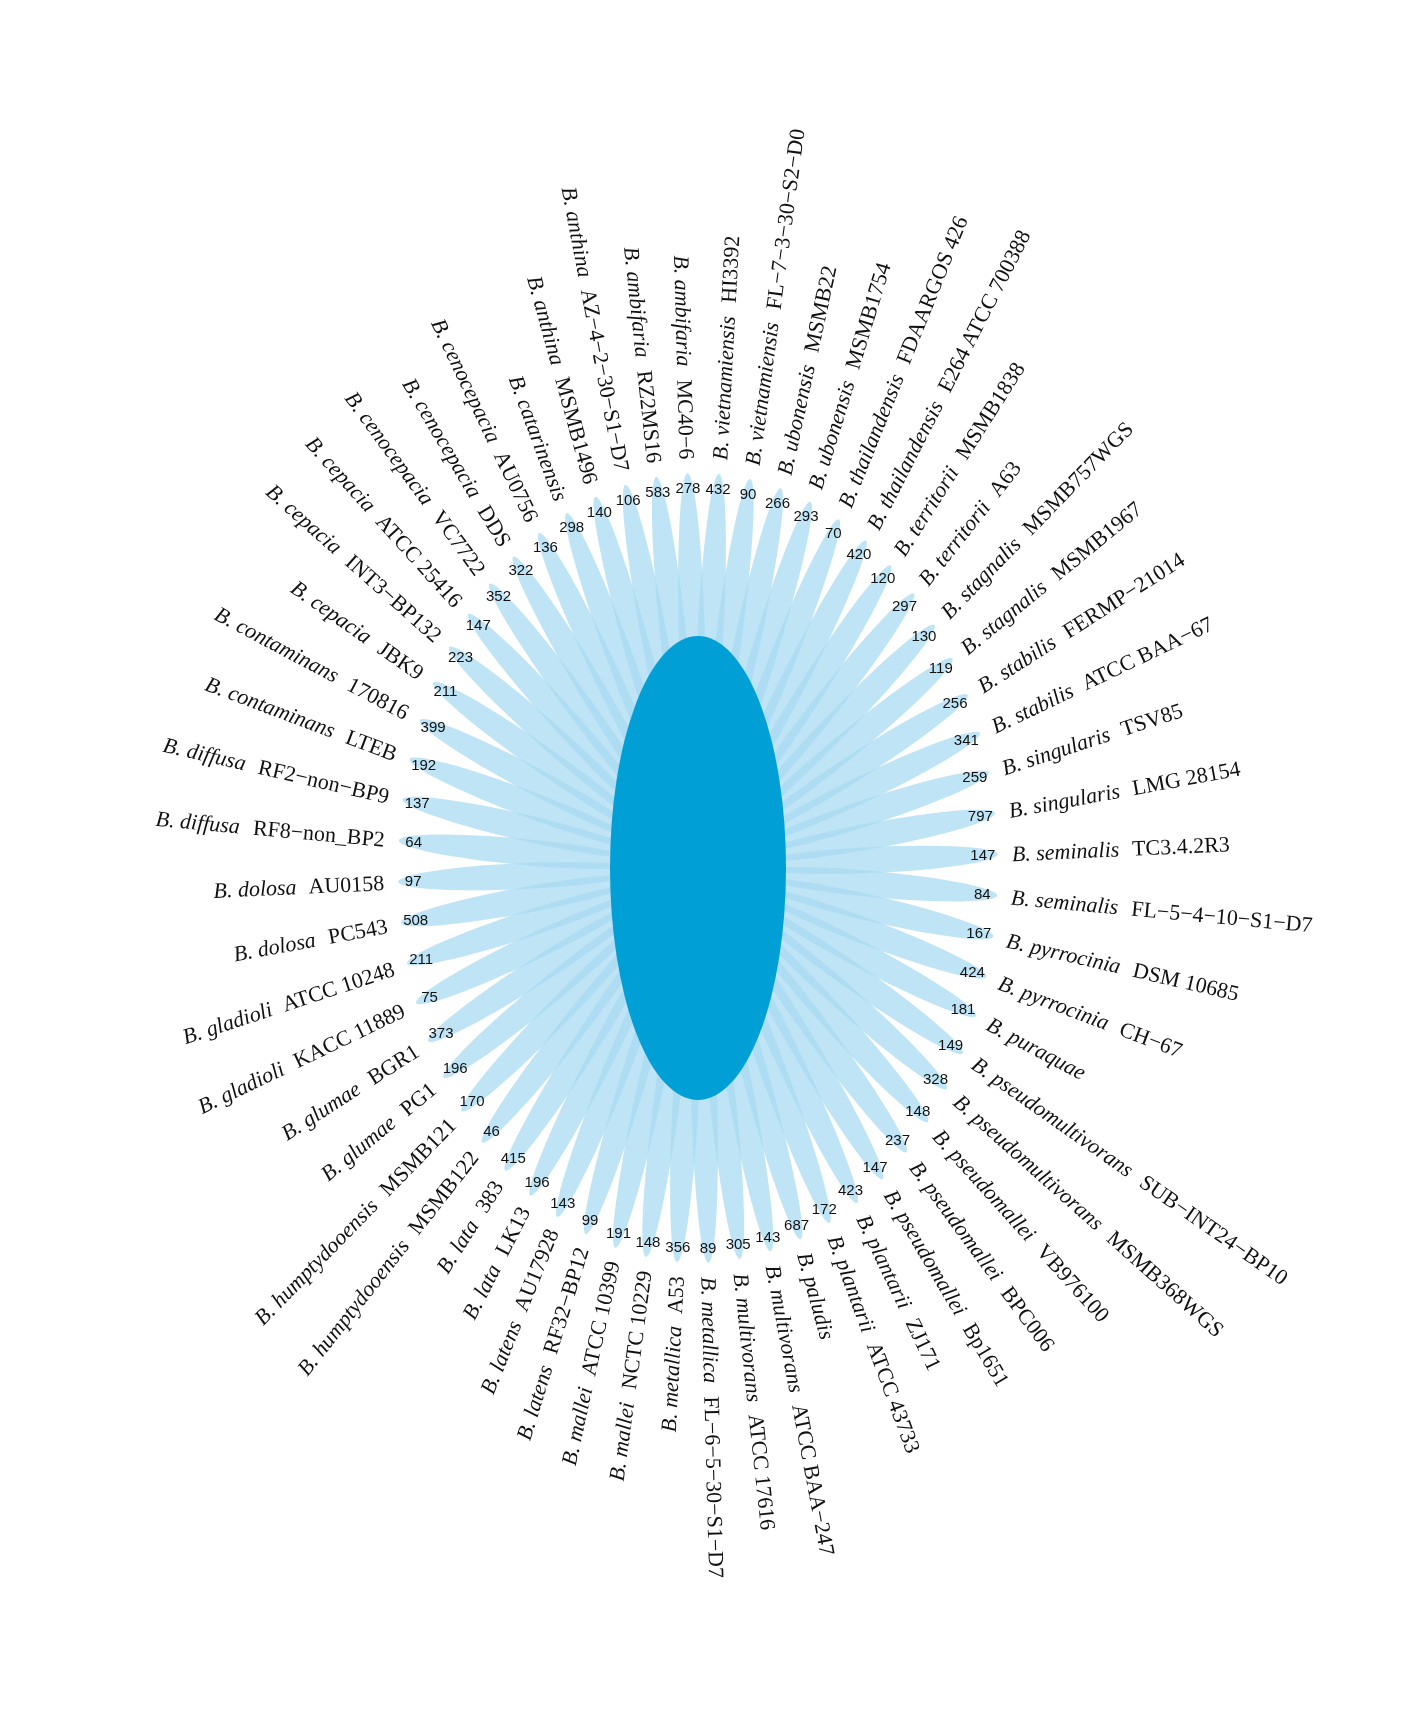 The width and height of the screenshot is (1418, 1722). What do you see at coordinates (806, 516) in the screenshot?
I see `data-label: 293` at bounding box center [806, 516].